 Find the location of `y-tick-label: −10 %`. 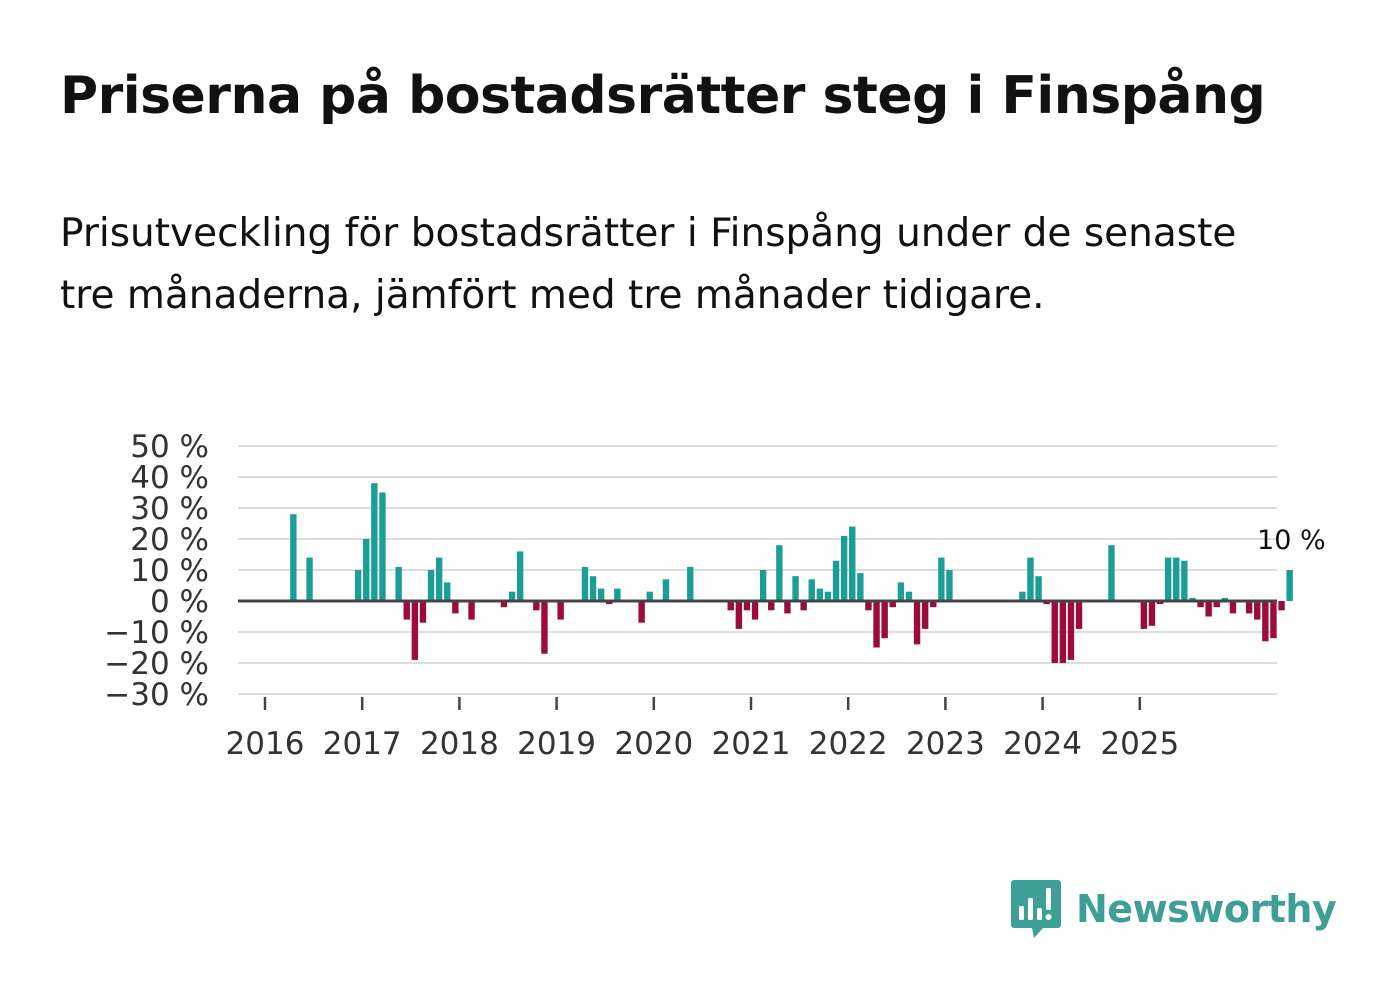

y-tick-label: −10 % is located at coordinates (156, 633).